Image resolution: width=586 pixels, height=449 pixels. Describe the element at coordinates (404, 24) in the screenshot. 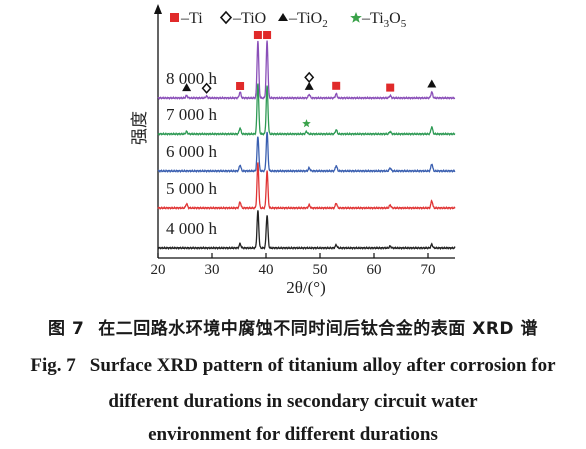

I see `legend-ti3o5-sub2: 5` at that location.